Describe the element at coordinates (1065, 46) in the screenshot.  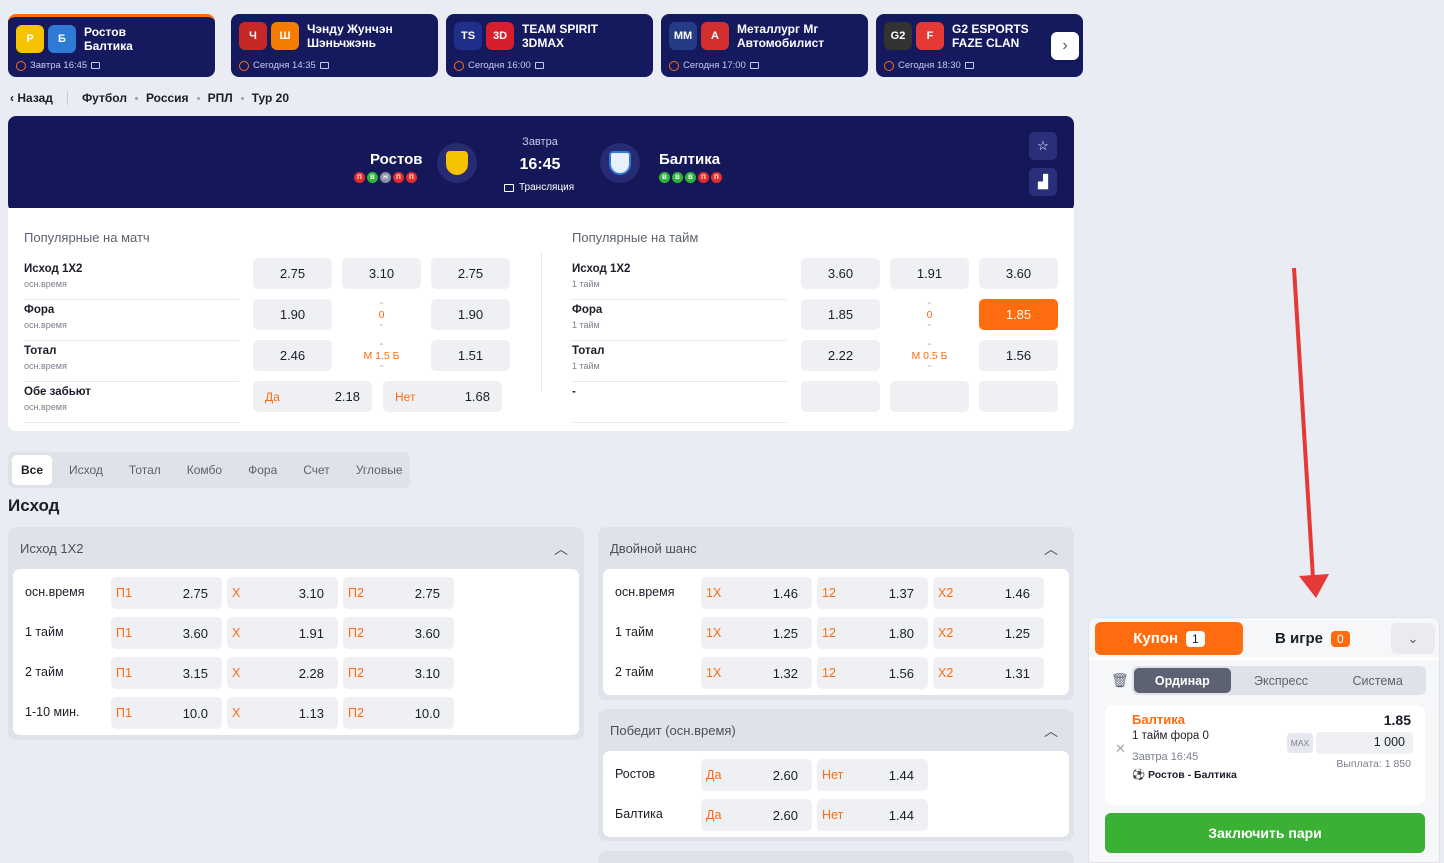
I see `carousel-next-button: ›` at that location.